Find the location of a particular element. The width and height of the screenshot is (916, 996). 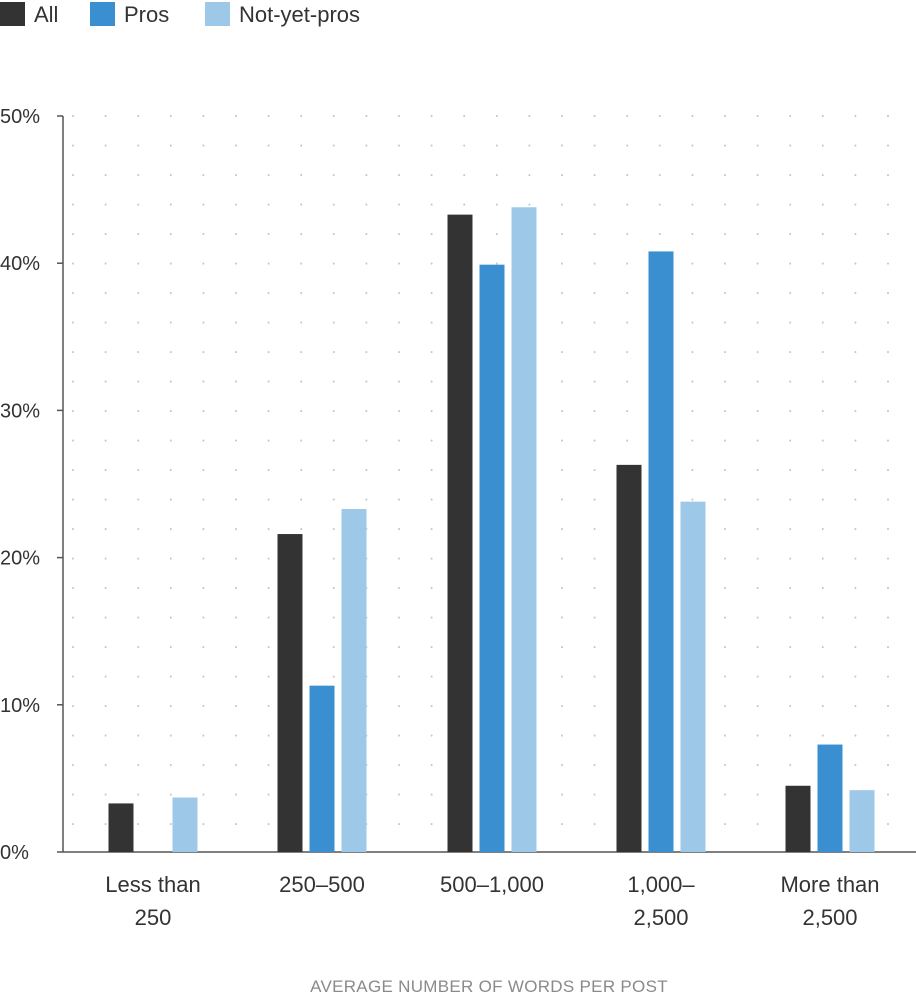

legend-label: Pros is located at coordinates (146, 14).